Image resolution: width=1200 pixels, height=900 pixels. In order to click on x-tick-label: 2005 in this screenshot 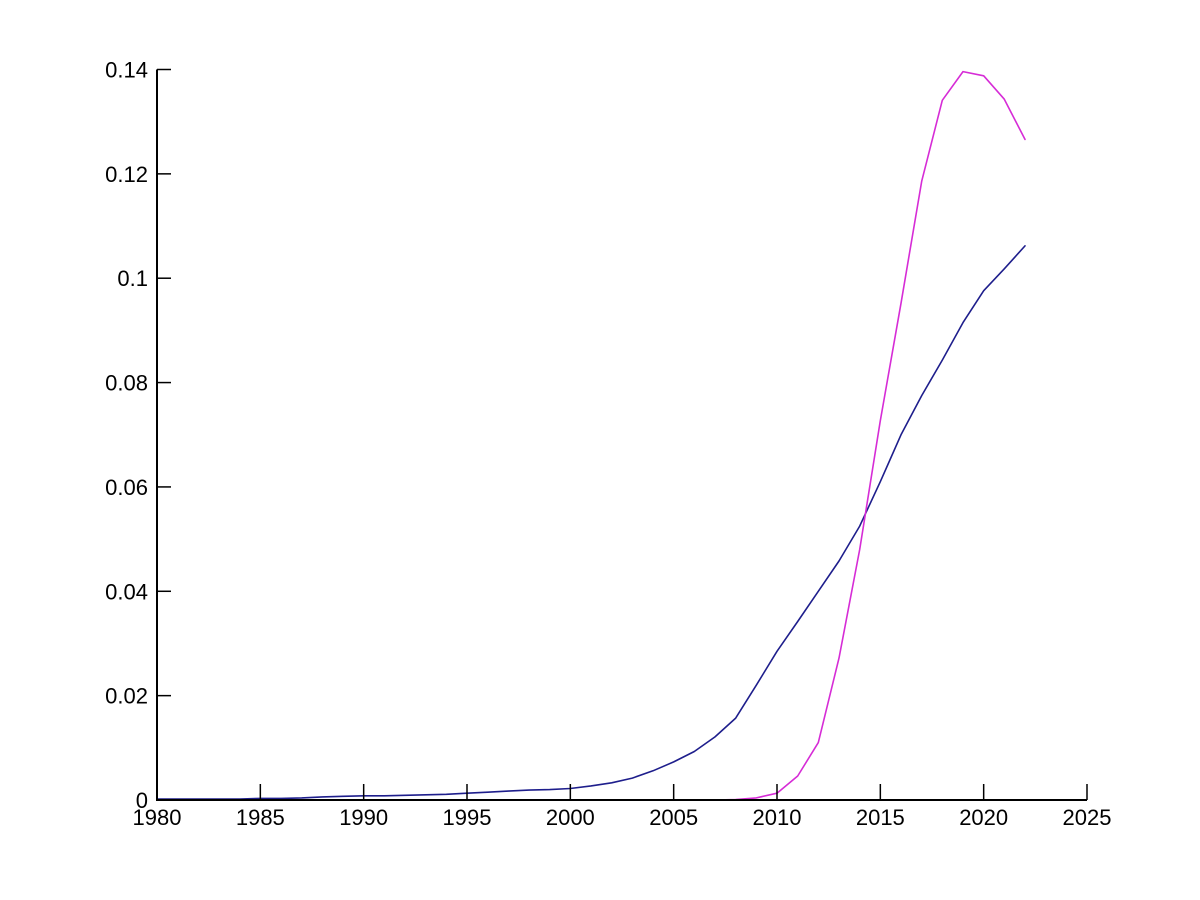, I will do `click(673, 817)`.